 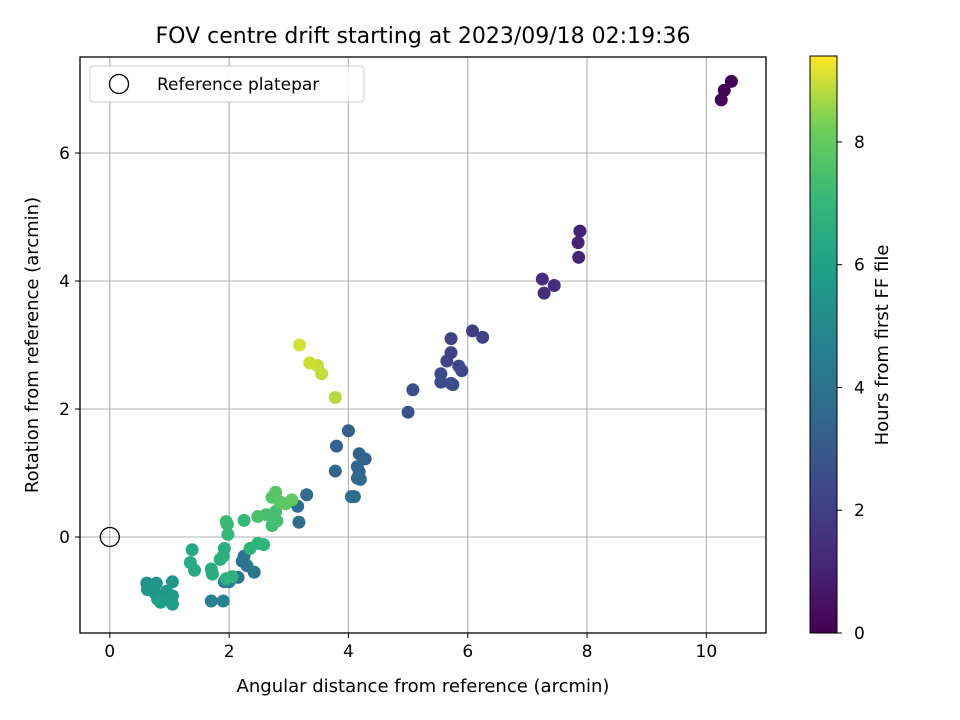 I want to click on legend-box, so click(x=227, y=84).